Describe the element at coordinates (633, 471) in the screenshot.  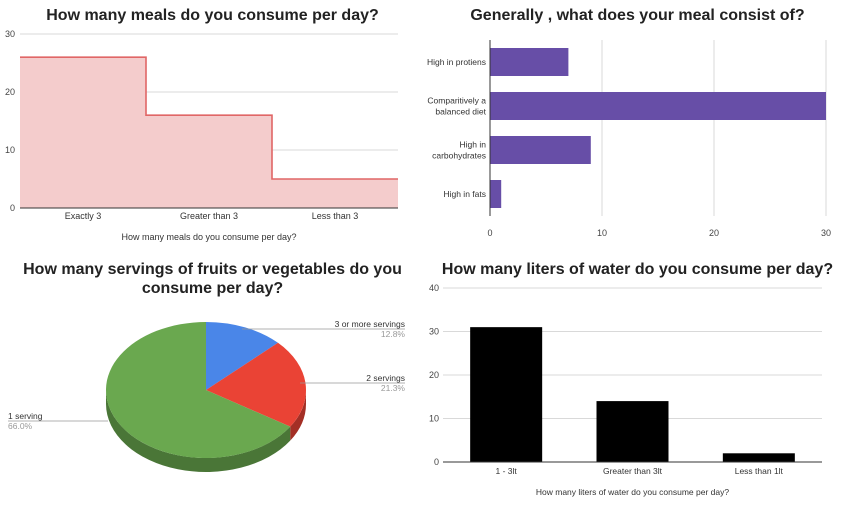
I see `x-tick-label: Greater than 3lt` at that location.